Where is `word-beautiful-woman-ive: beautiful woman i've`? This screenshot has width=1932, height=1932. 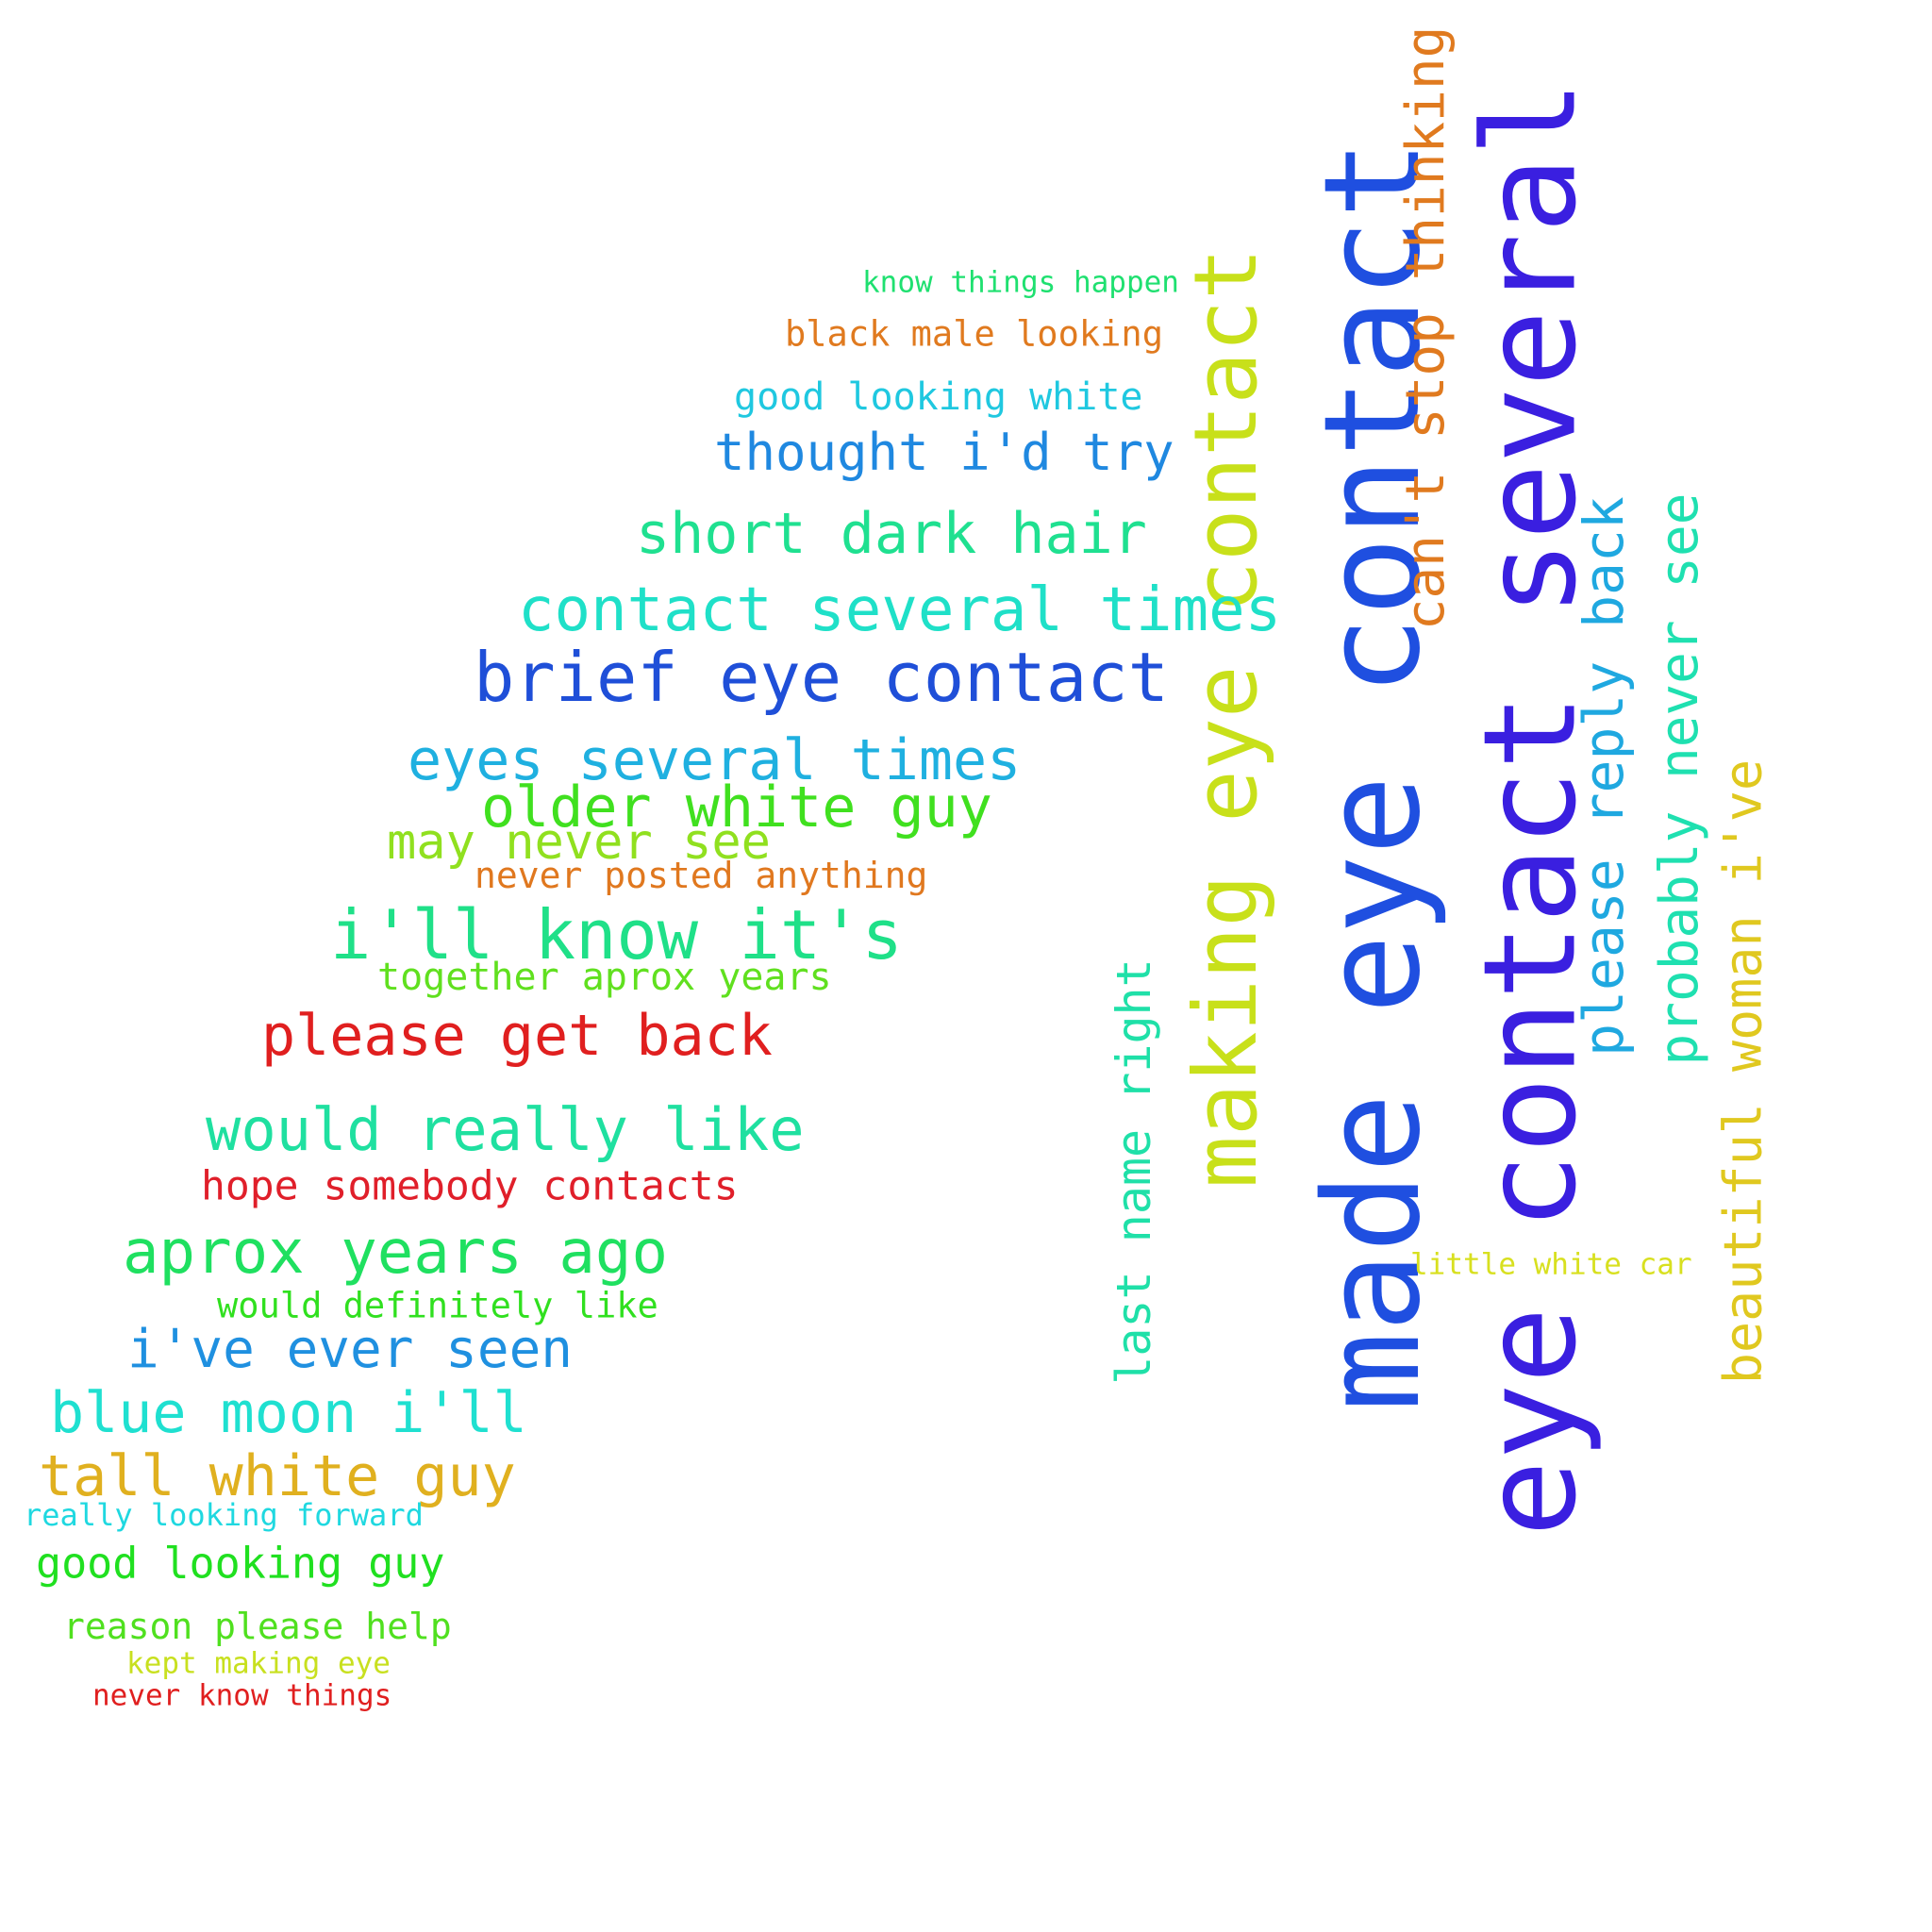 word-beautiful-woman-ive: beautiful woman i've is located at coordinates (1743, 1071).